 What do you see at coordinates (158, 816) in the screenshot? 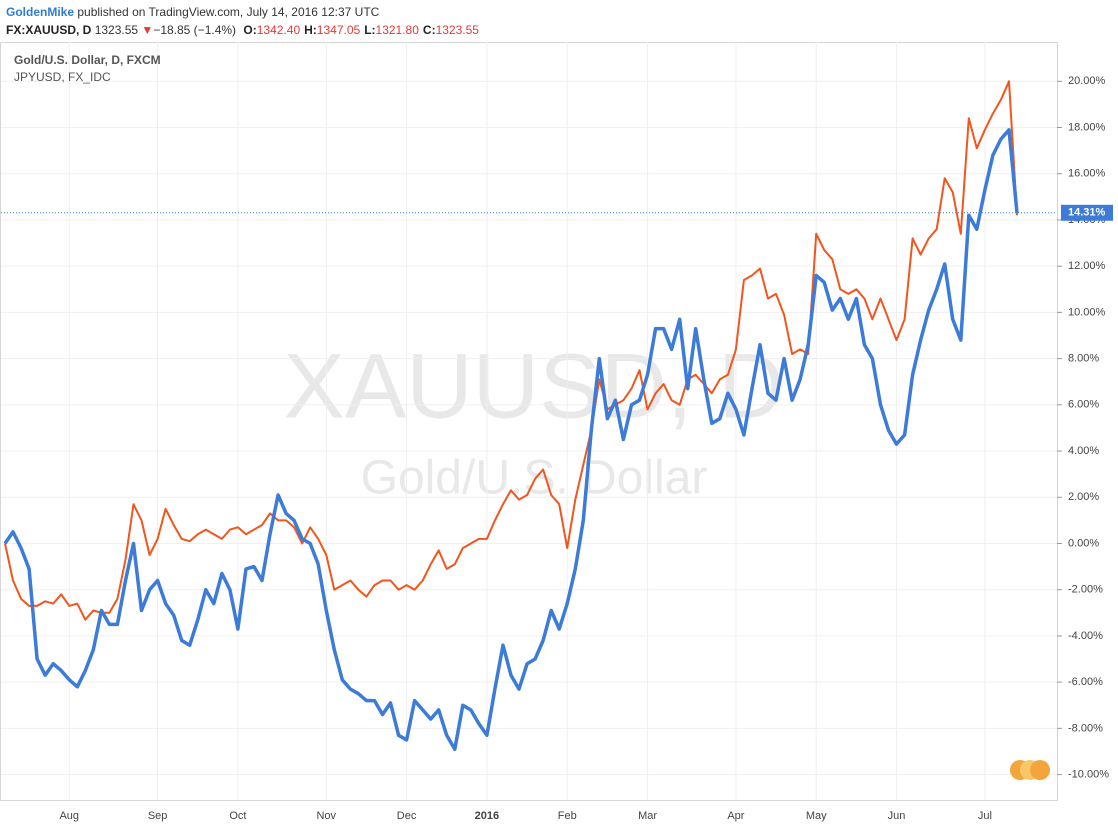
I see `x-tick-label: Sep` at bounding box center [158, 816].